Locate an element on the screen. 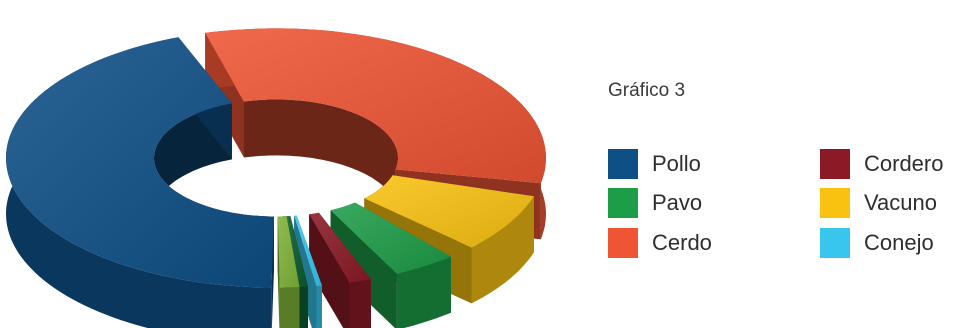  legend-item-vacuno: Vacuno is located at coordinates (878, 203).